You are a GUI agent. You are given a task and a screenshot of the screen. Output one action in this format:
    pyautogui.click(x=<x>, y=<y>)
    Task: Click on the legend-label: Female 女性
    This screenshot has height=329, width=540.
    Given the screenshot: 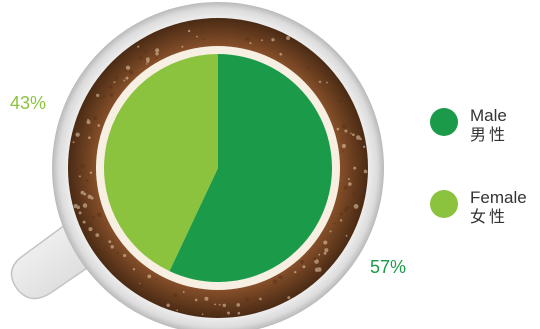 What is the action you would take?
    pyautogui.click(x=498, y=208)
    